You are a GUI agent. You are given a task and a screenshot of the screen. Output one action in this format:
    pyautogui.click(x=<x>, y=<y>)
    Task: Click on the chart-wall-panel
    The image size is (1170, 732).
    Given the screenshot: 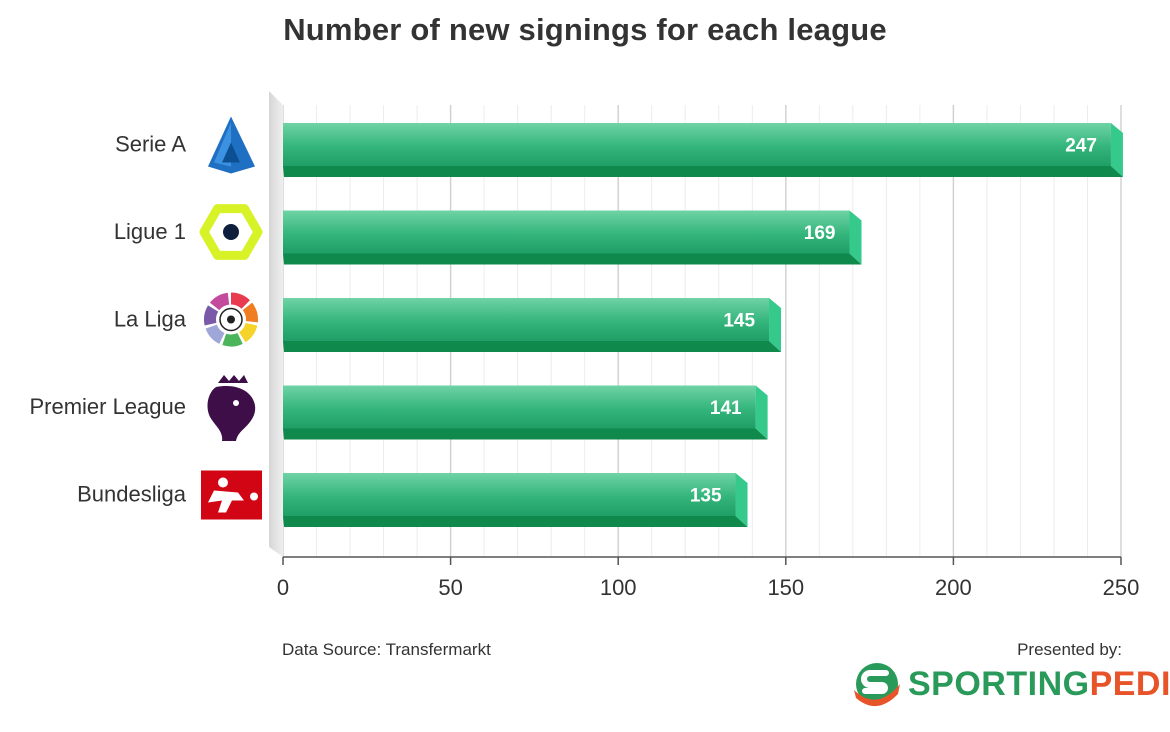 What is the action you would take?
    pyautogui.click(x=276, y=324)
    